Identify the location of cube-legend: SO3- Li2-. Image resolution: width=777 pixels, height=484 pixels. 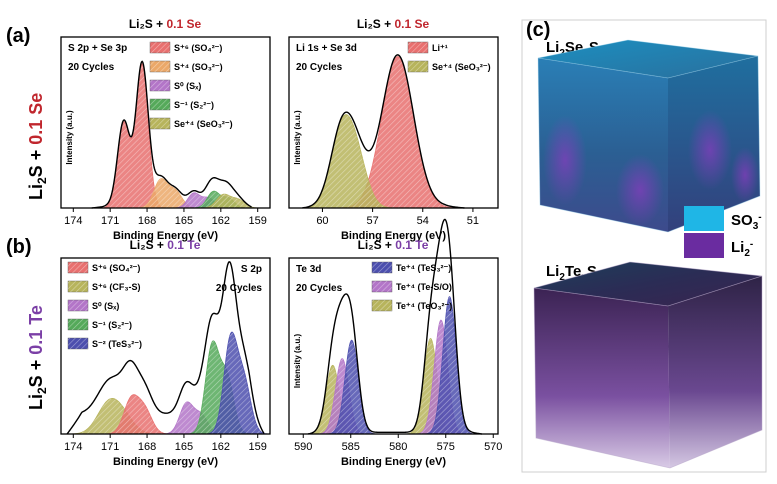
(723, 232).